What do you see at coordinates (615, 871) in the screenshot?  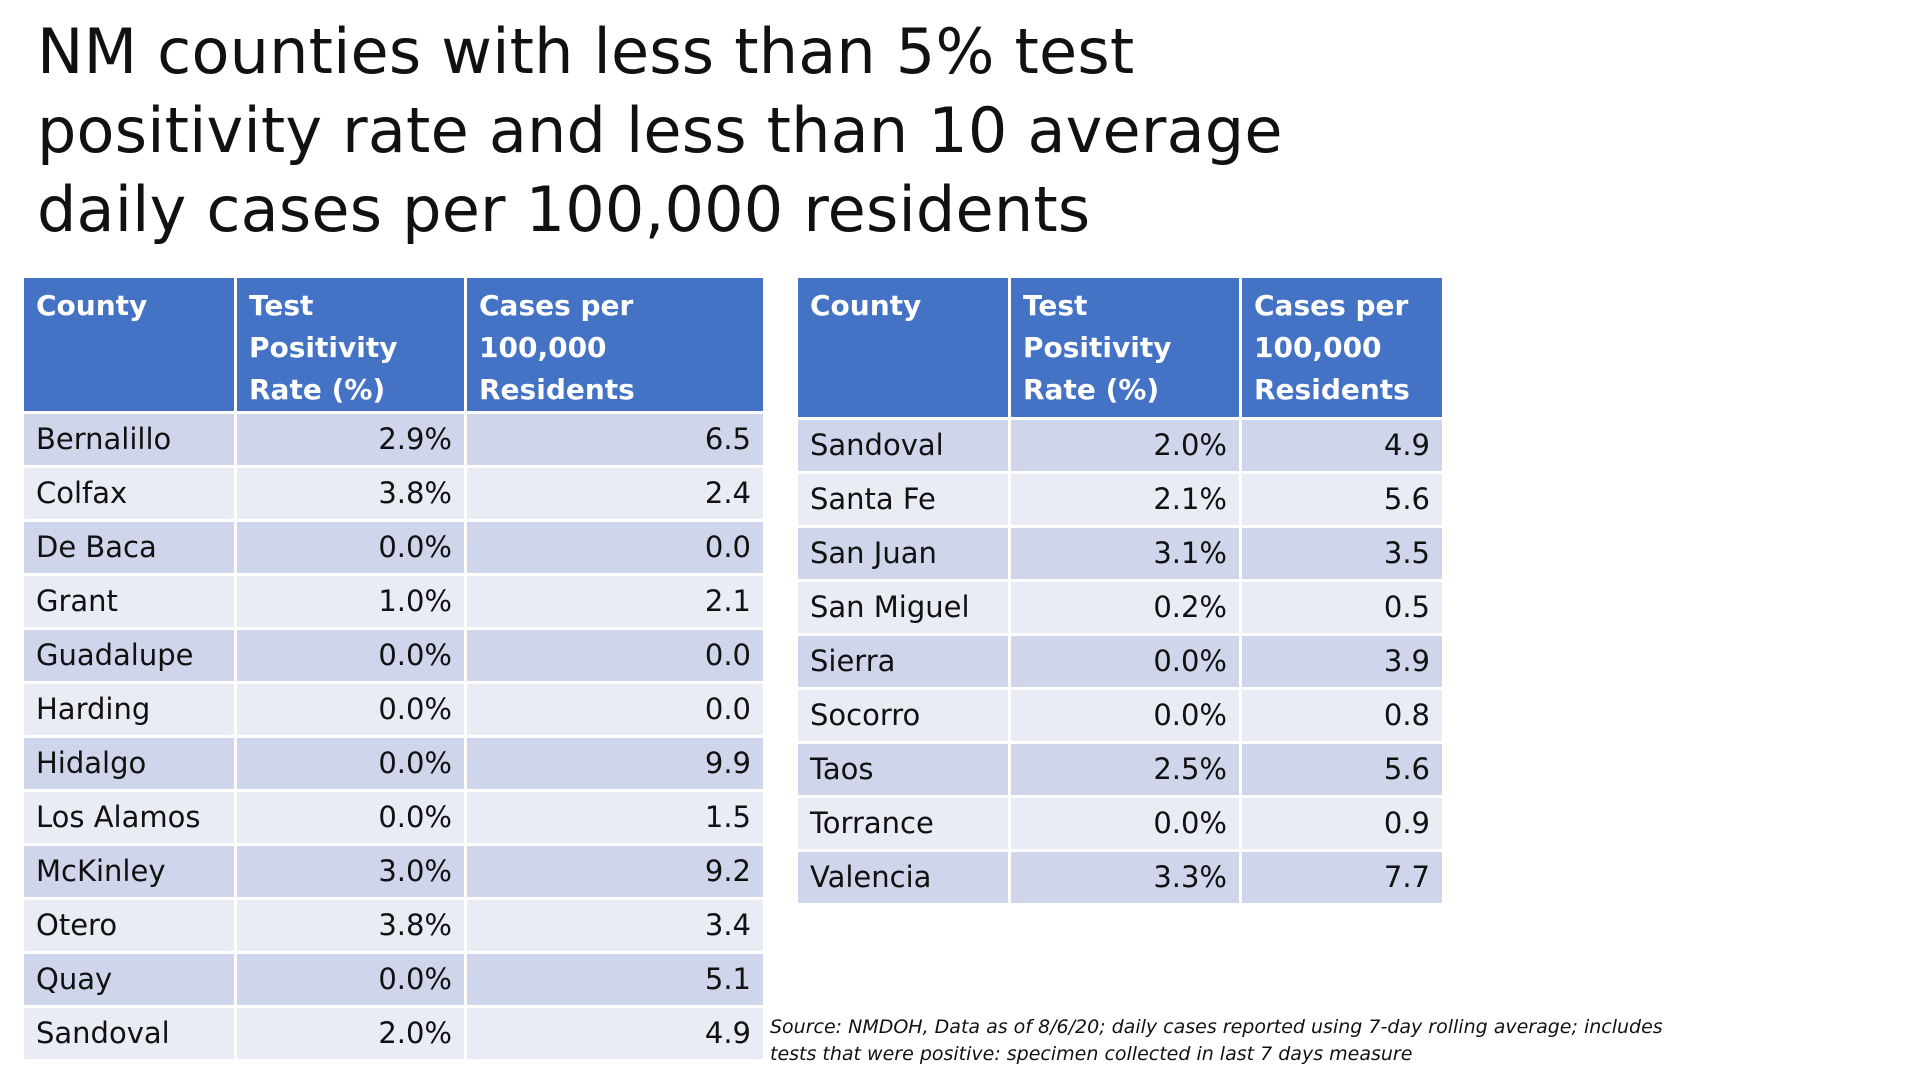 I see `cases-cell: 9.2` at bounding box center [615, 871].